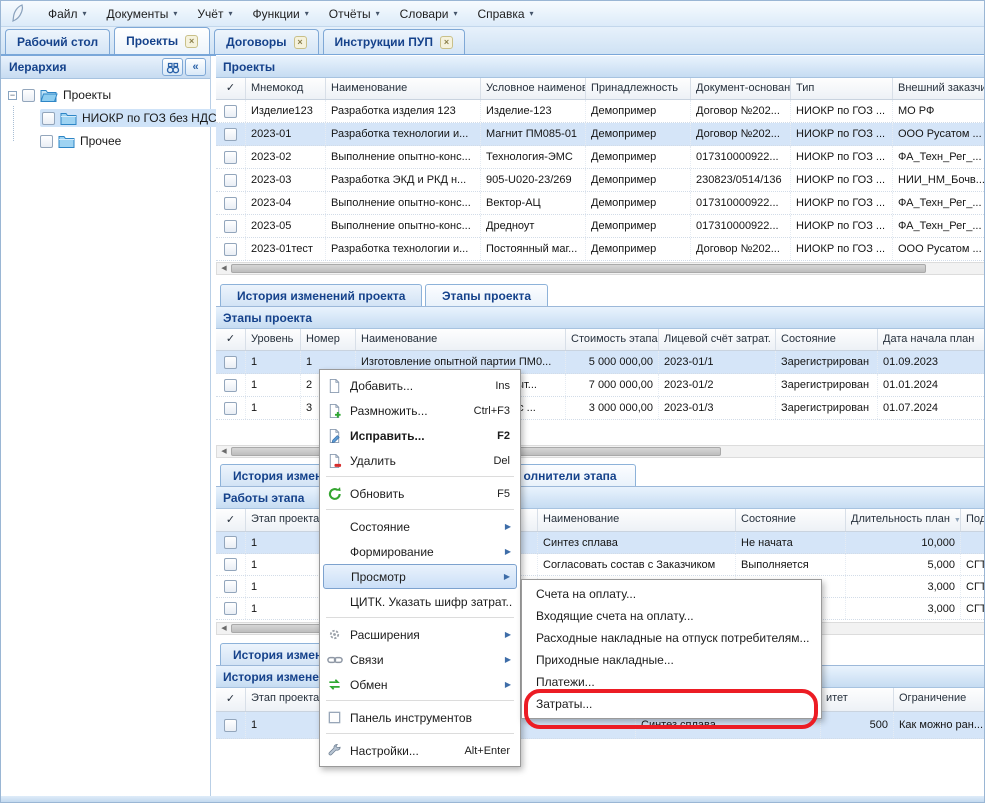 The width and height of the screenshot is (985, 803). I want to click on column-header: Тип, so click(842, 88).